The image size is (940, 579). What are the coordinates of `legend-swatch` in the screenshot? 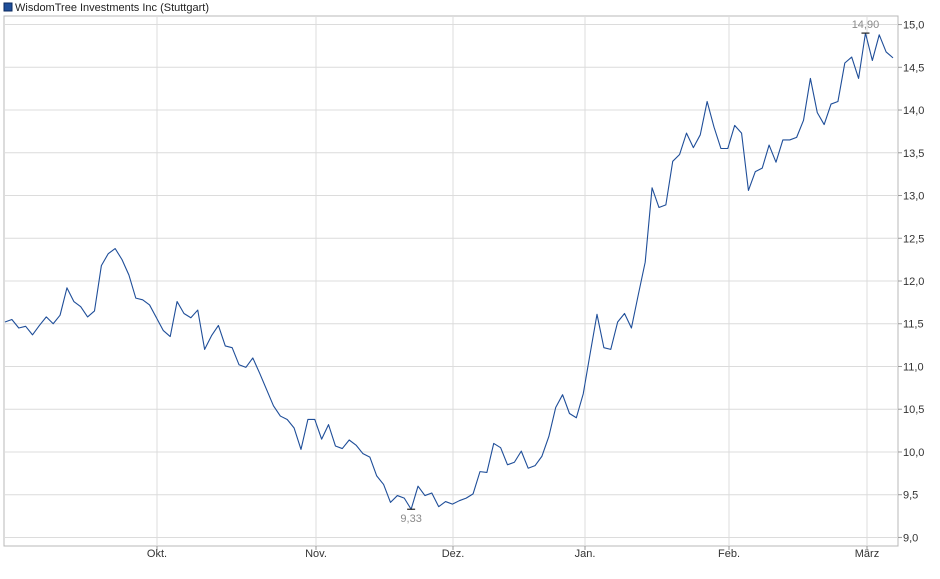 It's located at (8, 7).